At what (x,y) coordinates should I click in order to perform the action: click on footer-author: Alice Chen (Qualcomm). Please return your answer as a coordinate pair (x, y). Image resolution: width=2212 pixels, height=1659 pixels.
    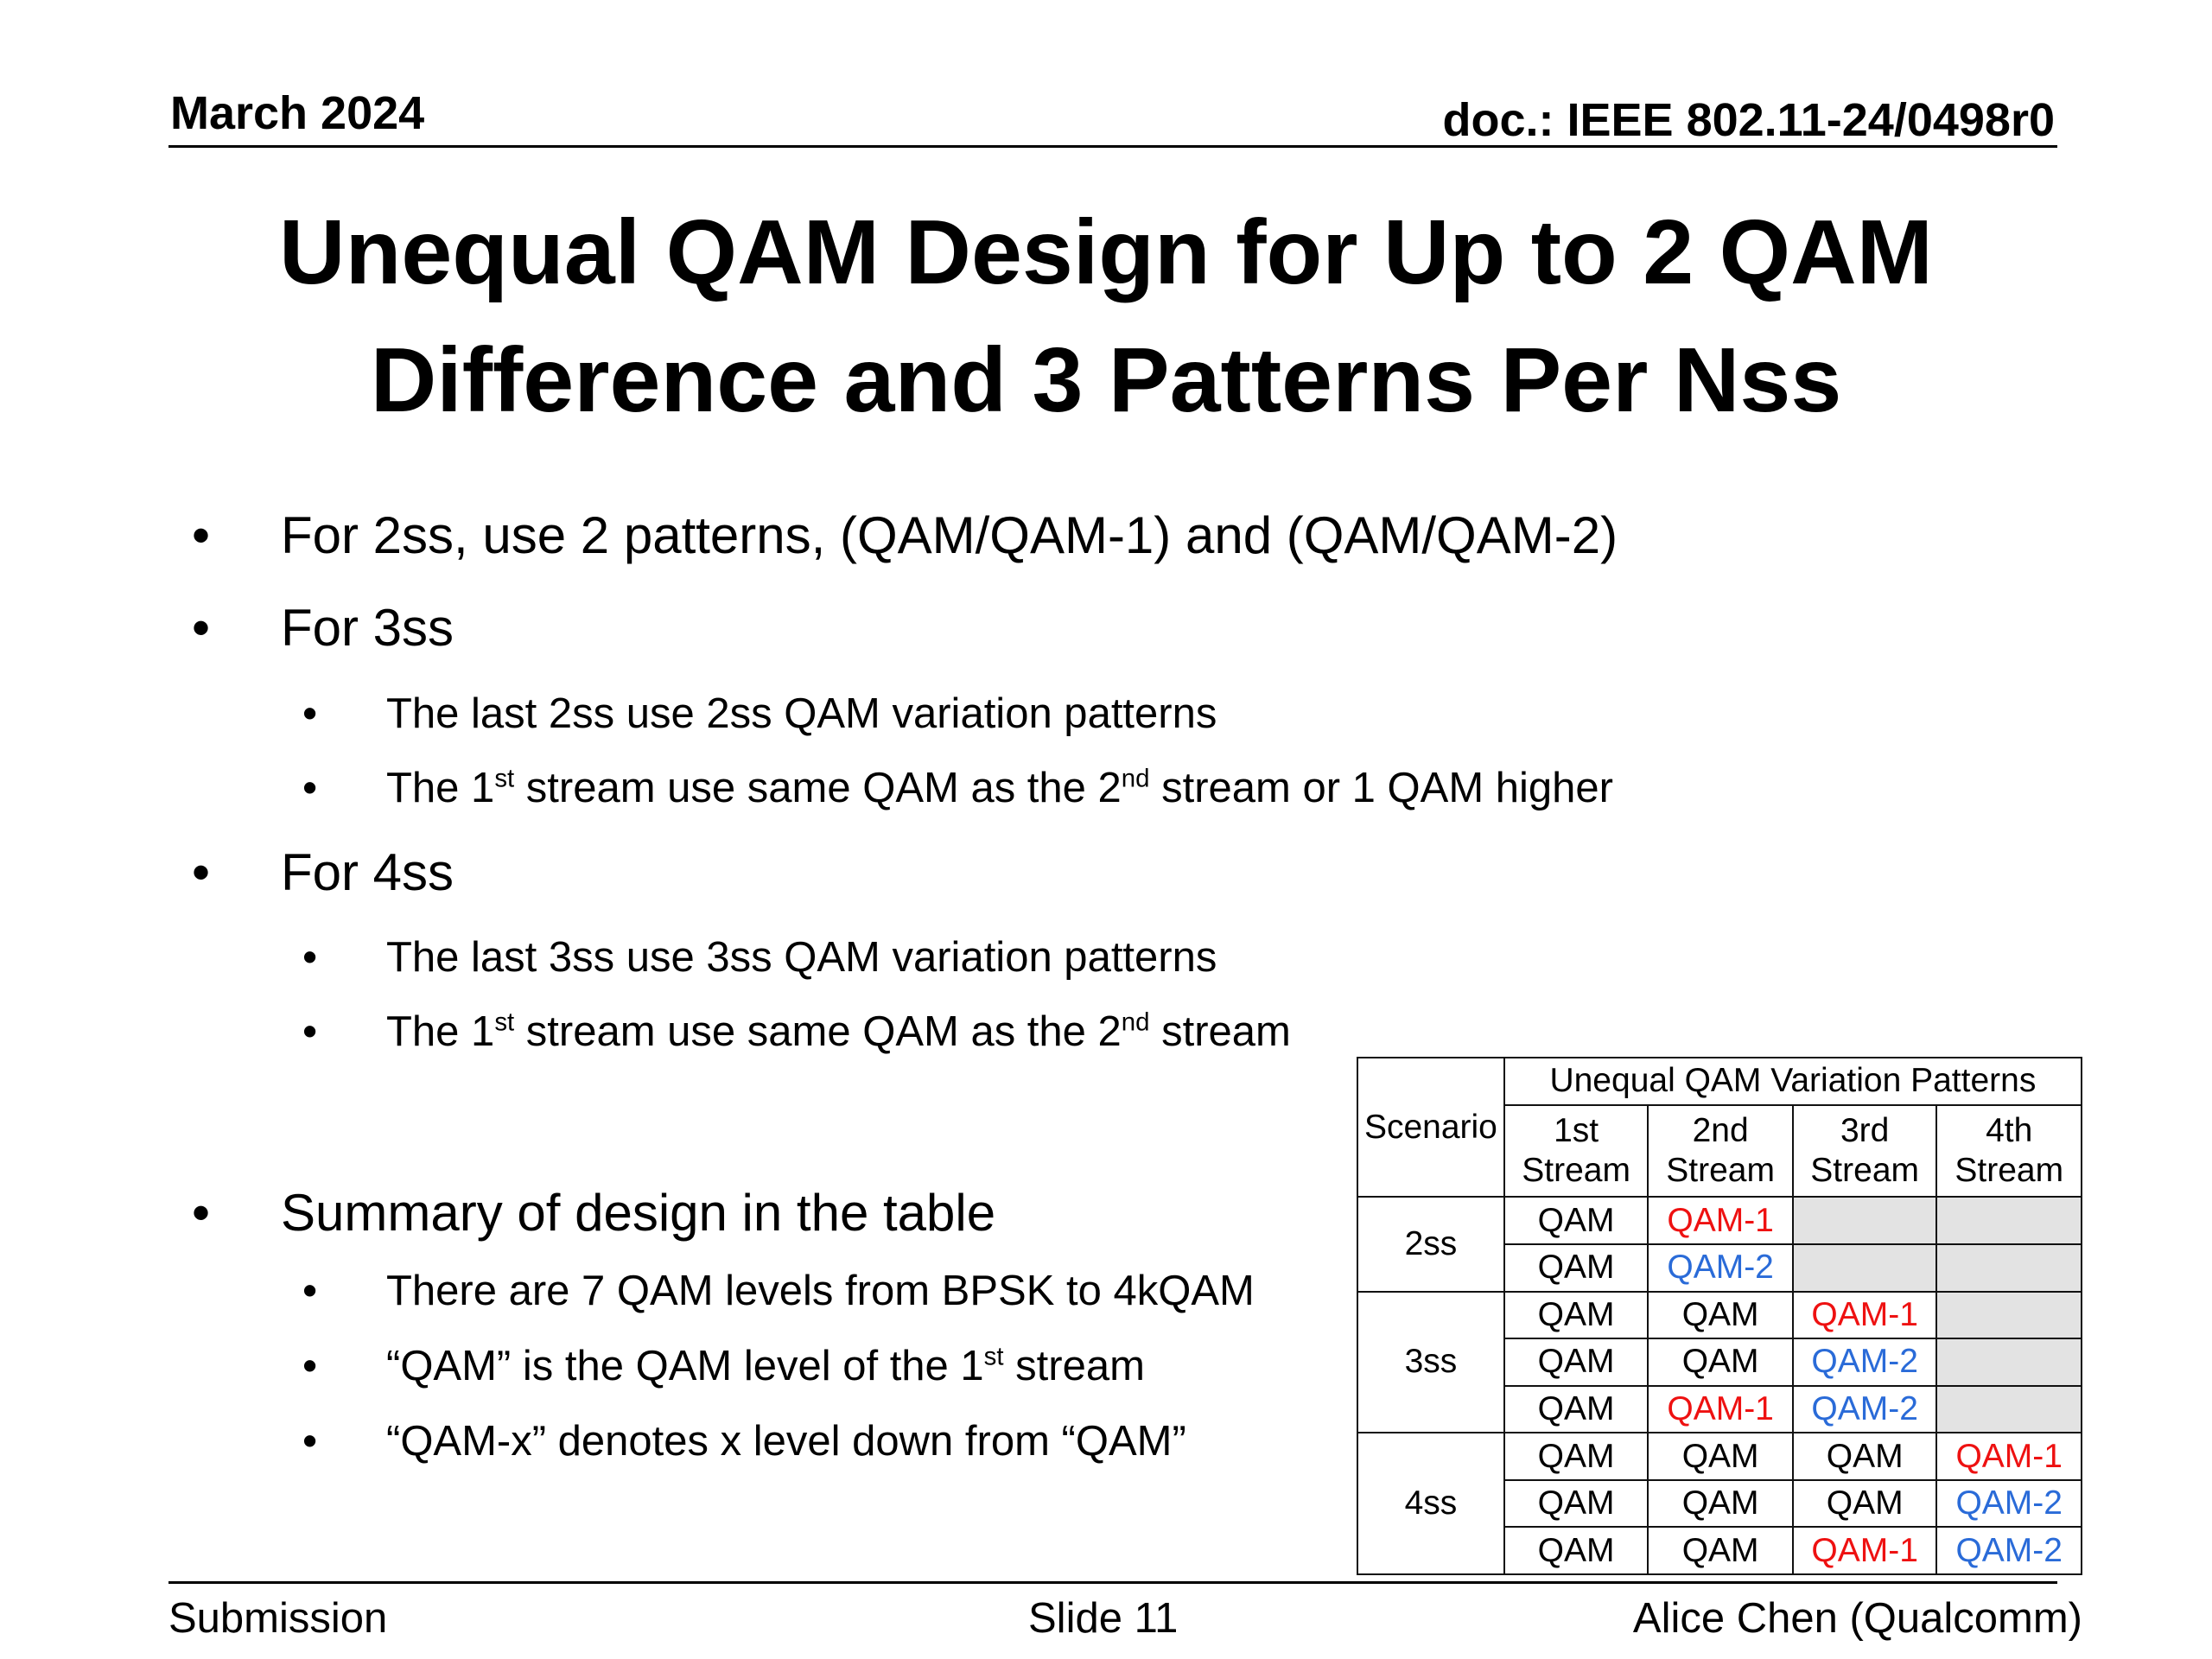
    Looking at the image, I should click on (1857, 1618).